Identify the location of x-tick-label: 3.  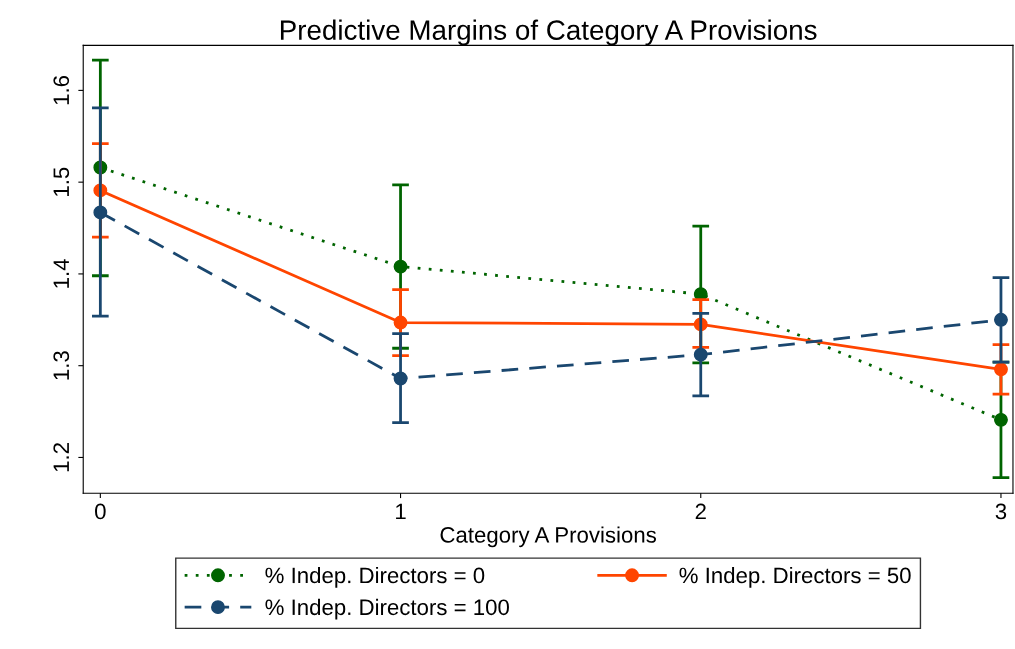
(1001, 511).